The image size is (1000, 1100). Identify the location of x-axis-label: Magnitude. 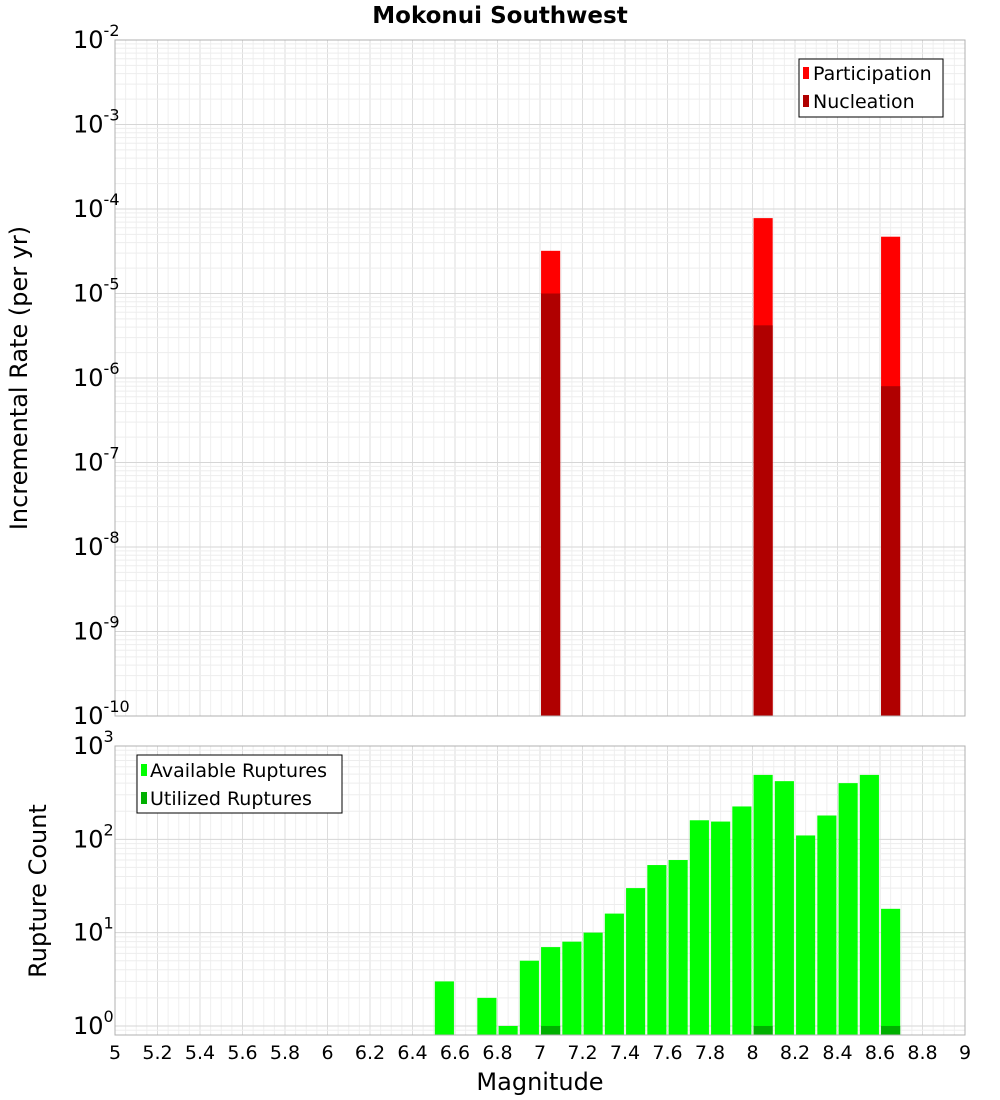
(539, 1082).